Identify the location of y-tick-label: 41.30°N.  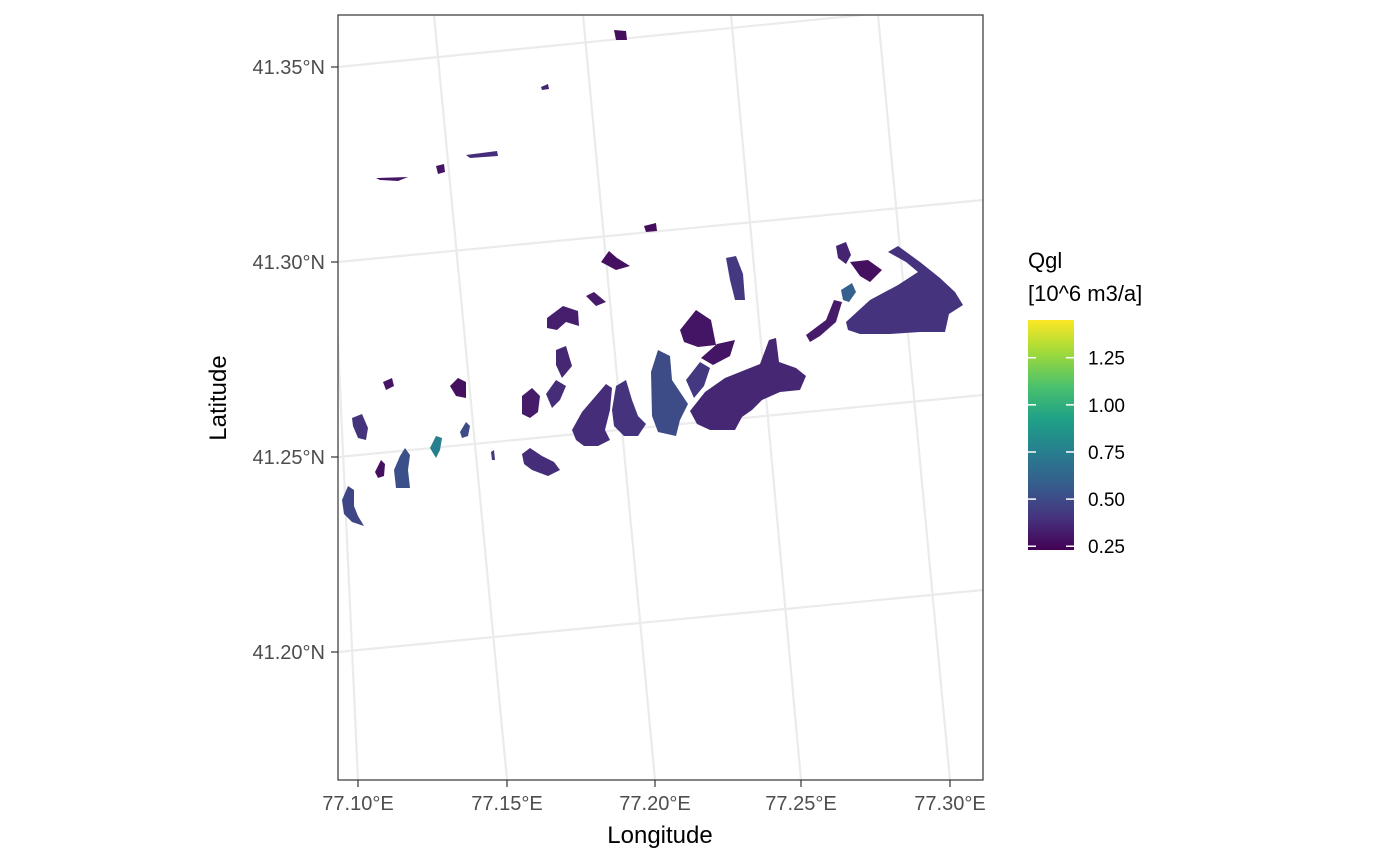
(289, 263).